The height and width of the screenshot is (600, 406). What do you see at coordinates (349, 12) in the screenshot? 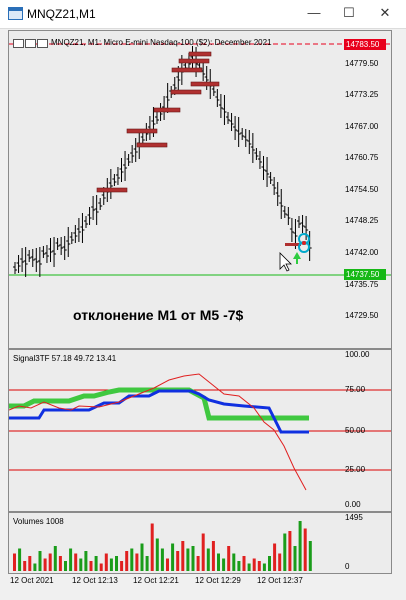
I see `maximize-button: ☐` at bounding box center [349, 12].